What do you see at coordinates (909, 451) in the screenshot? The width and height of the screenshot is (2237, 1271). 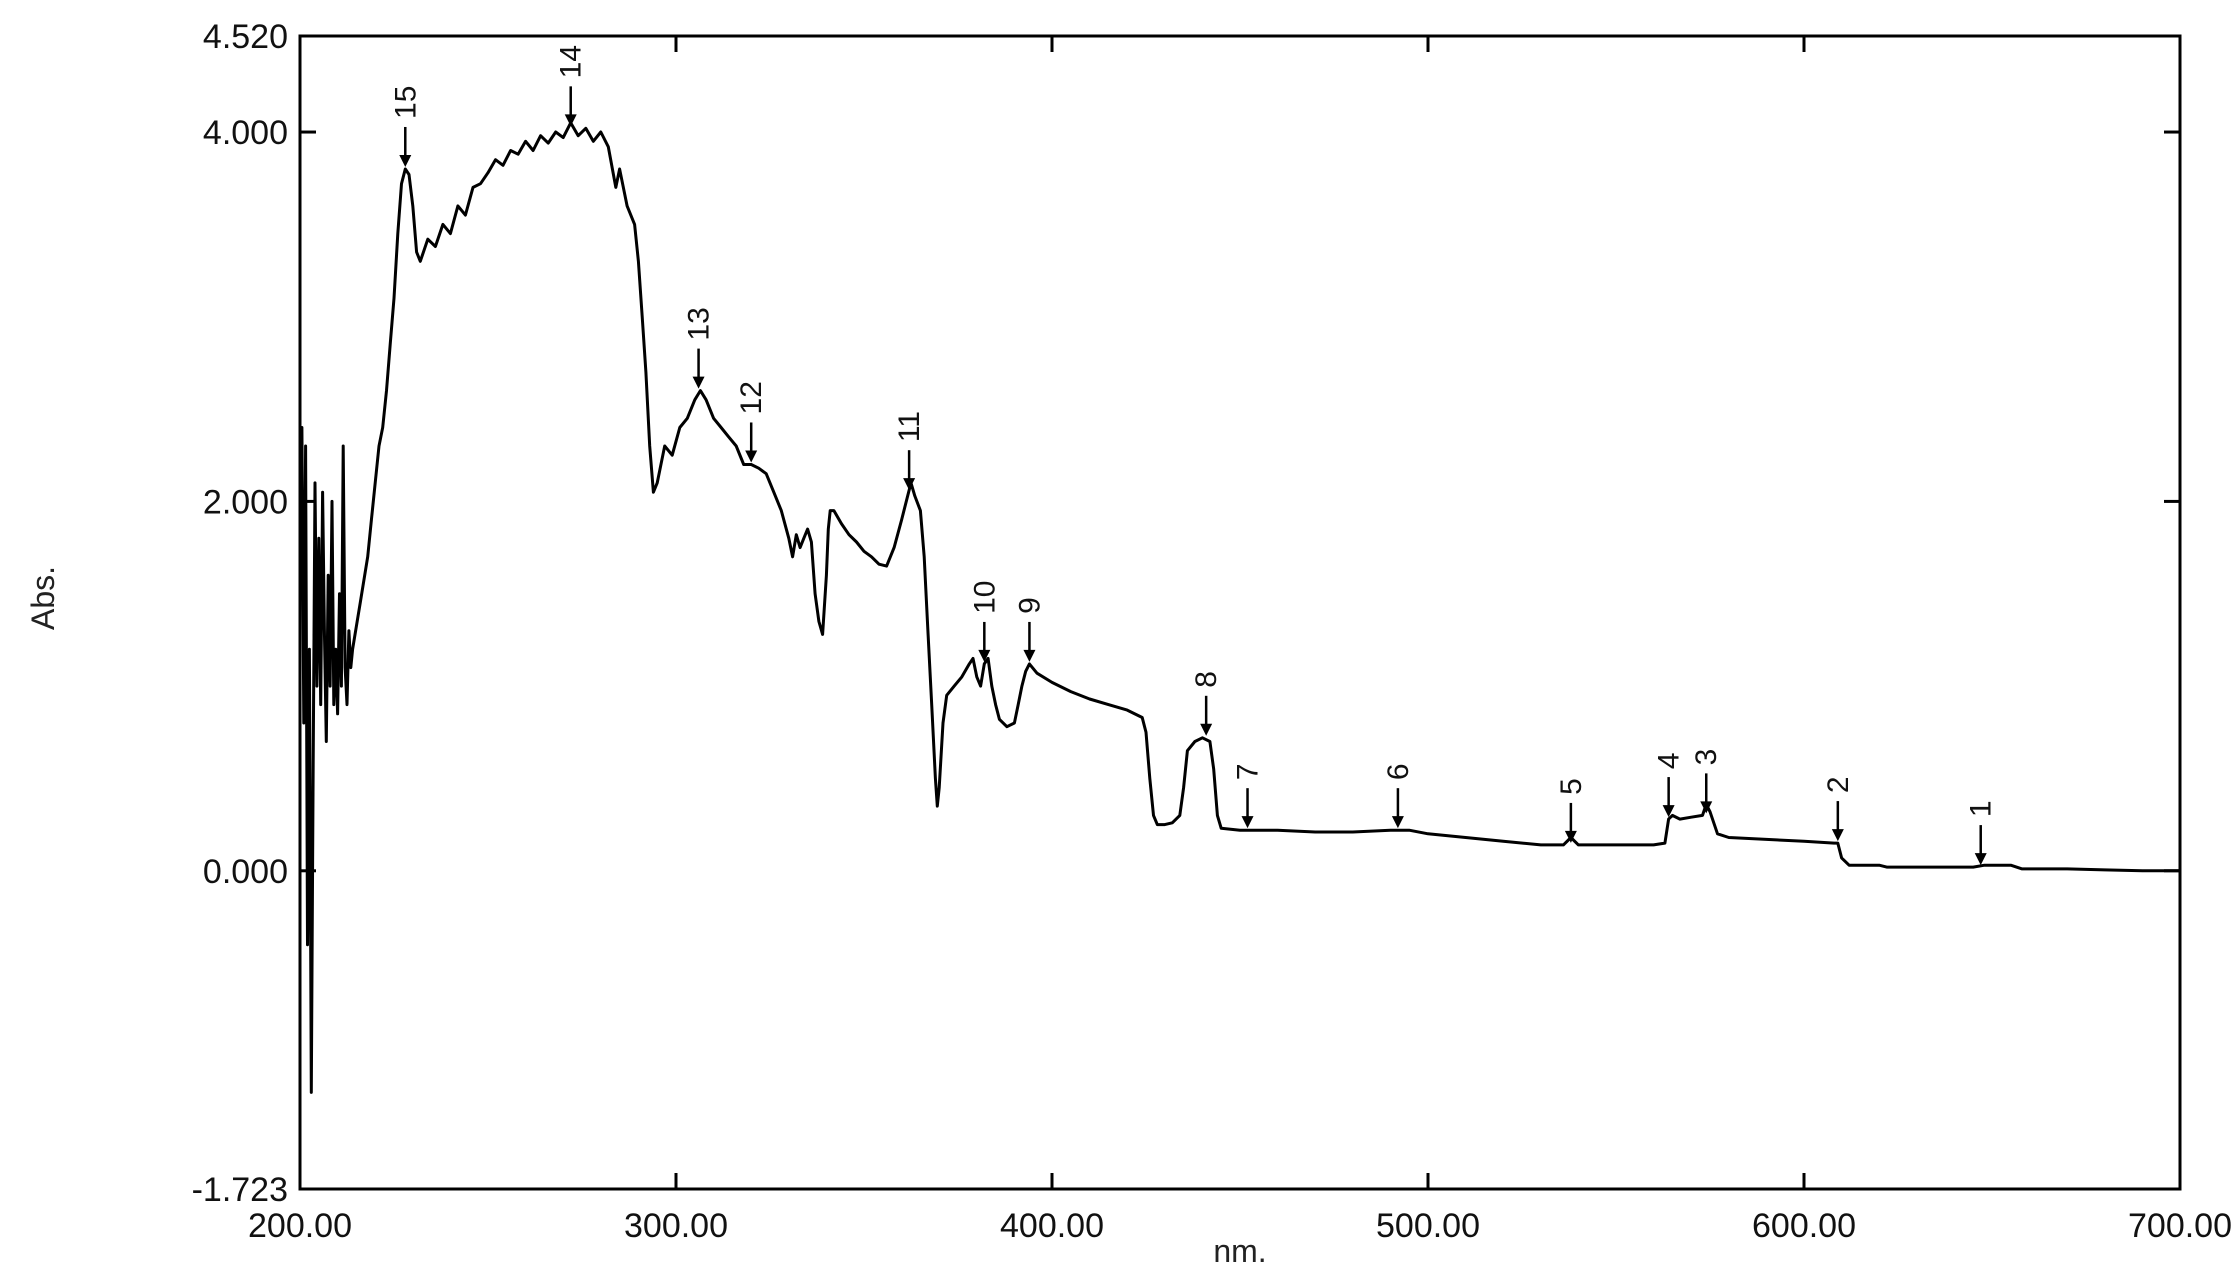 I see `peak-marker-11: 11` at bounding box center [909, 451].